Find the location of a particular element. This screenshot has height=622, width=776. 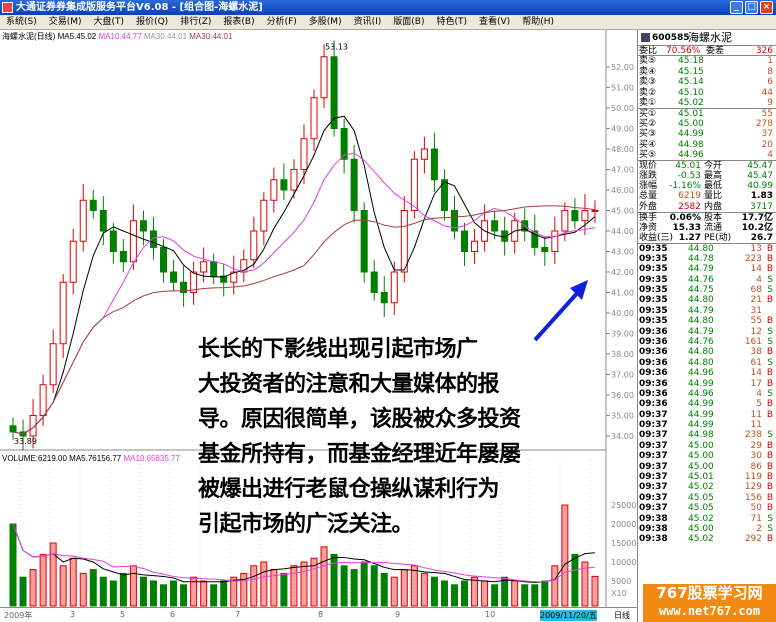

value: 26.7 is located at coordinates (761, 238).